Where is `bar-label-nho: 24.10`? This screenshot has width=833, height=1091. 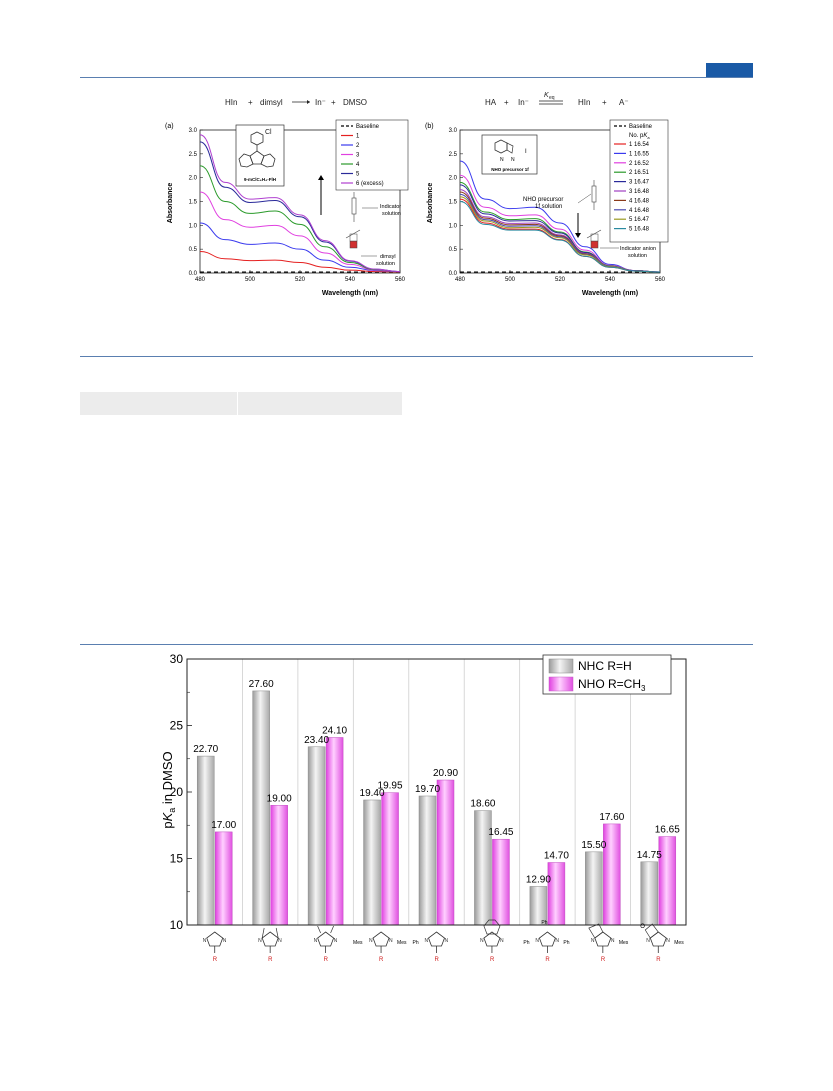
bar-label-nho: 24.10 is located at coordinates (334, 730).